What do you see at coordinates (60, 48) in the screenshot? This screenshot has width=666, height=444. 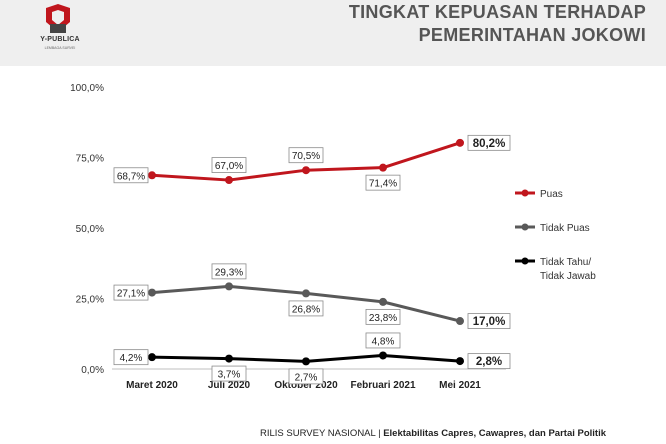 I see `brand-tagline: LEMBAGA SURVEI` at bounding box center [60, 48].